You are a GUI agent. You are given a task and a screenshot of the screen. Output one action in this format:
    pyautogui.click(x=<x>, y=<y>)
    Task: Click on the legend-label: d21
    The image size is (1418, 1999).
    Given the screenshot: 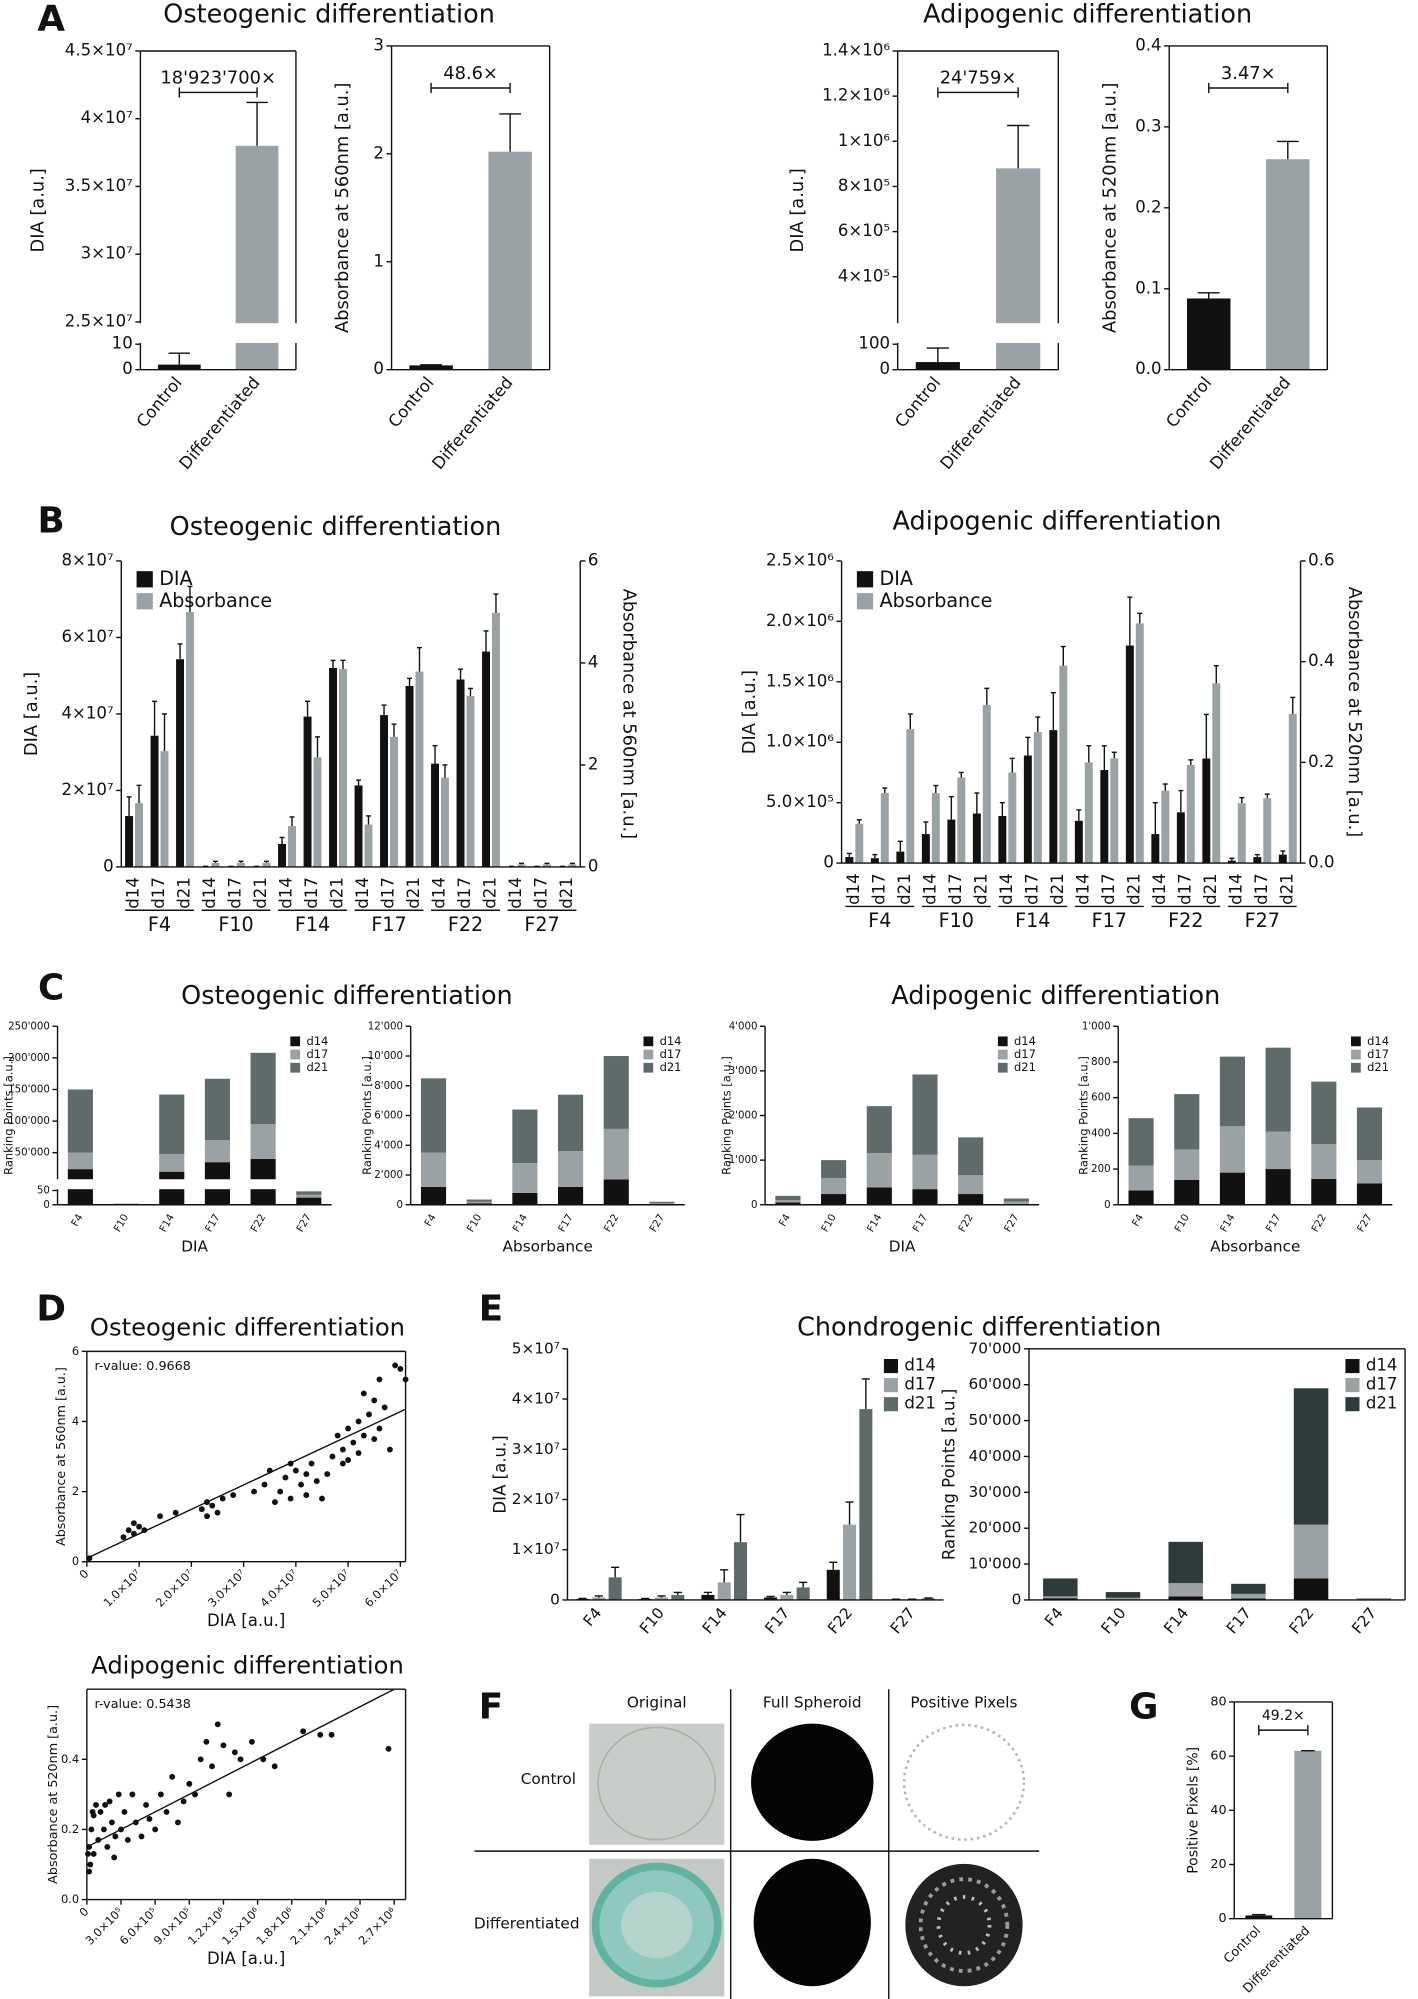 What is the action you would take?
    pyautogui.click(x=1025, y=1067)
    